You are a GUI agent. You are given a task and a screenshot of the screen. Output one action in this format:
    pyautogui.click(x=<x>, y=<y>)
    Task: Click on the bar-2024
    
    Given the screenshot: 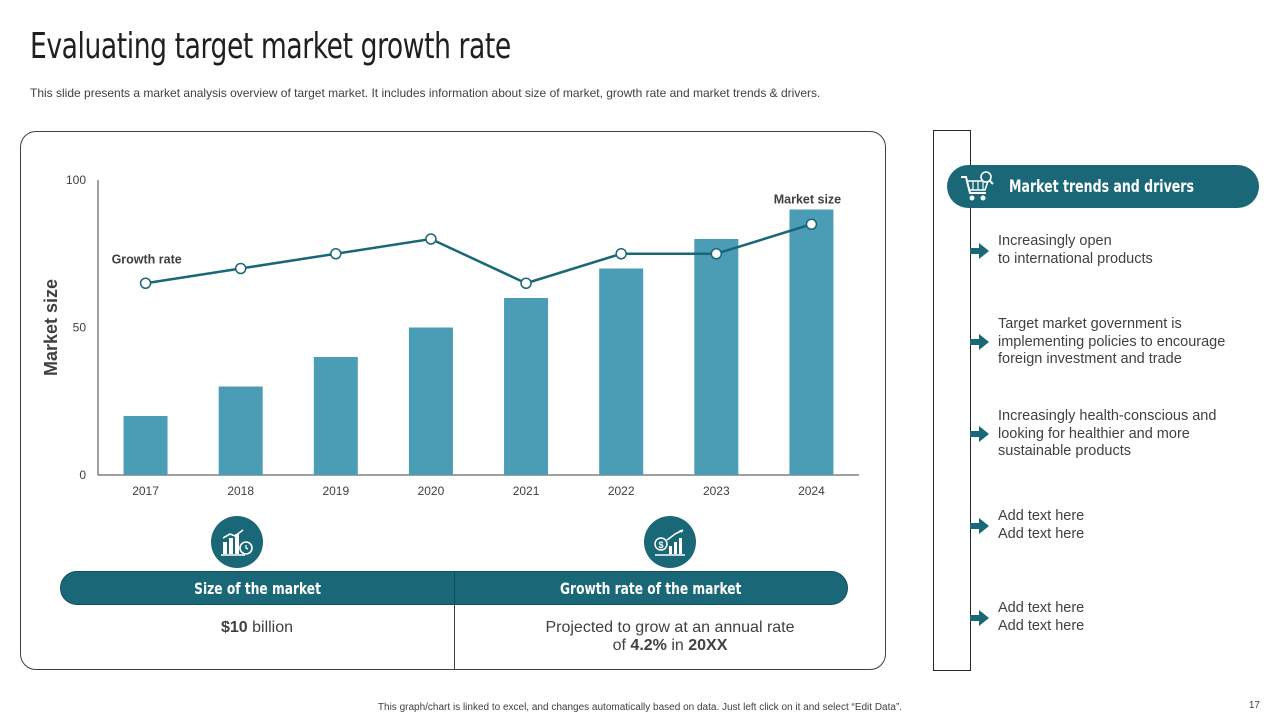 What is the action you would take?
    pyautogui.click(x=811, y=342)
    